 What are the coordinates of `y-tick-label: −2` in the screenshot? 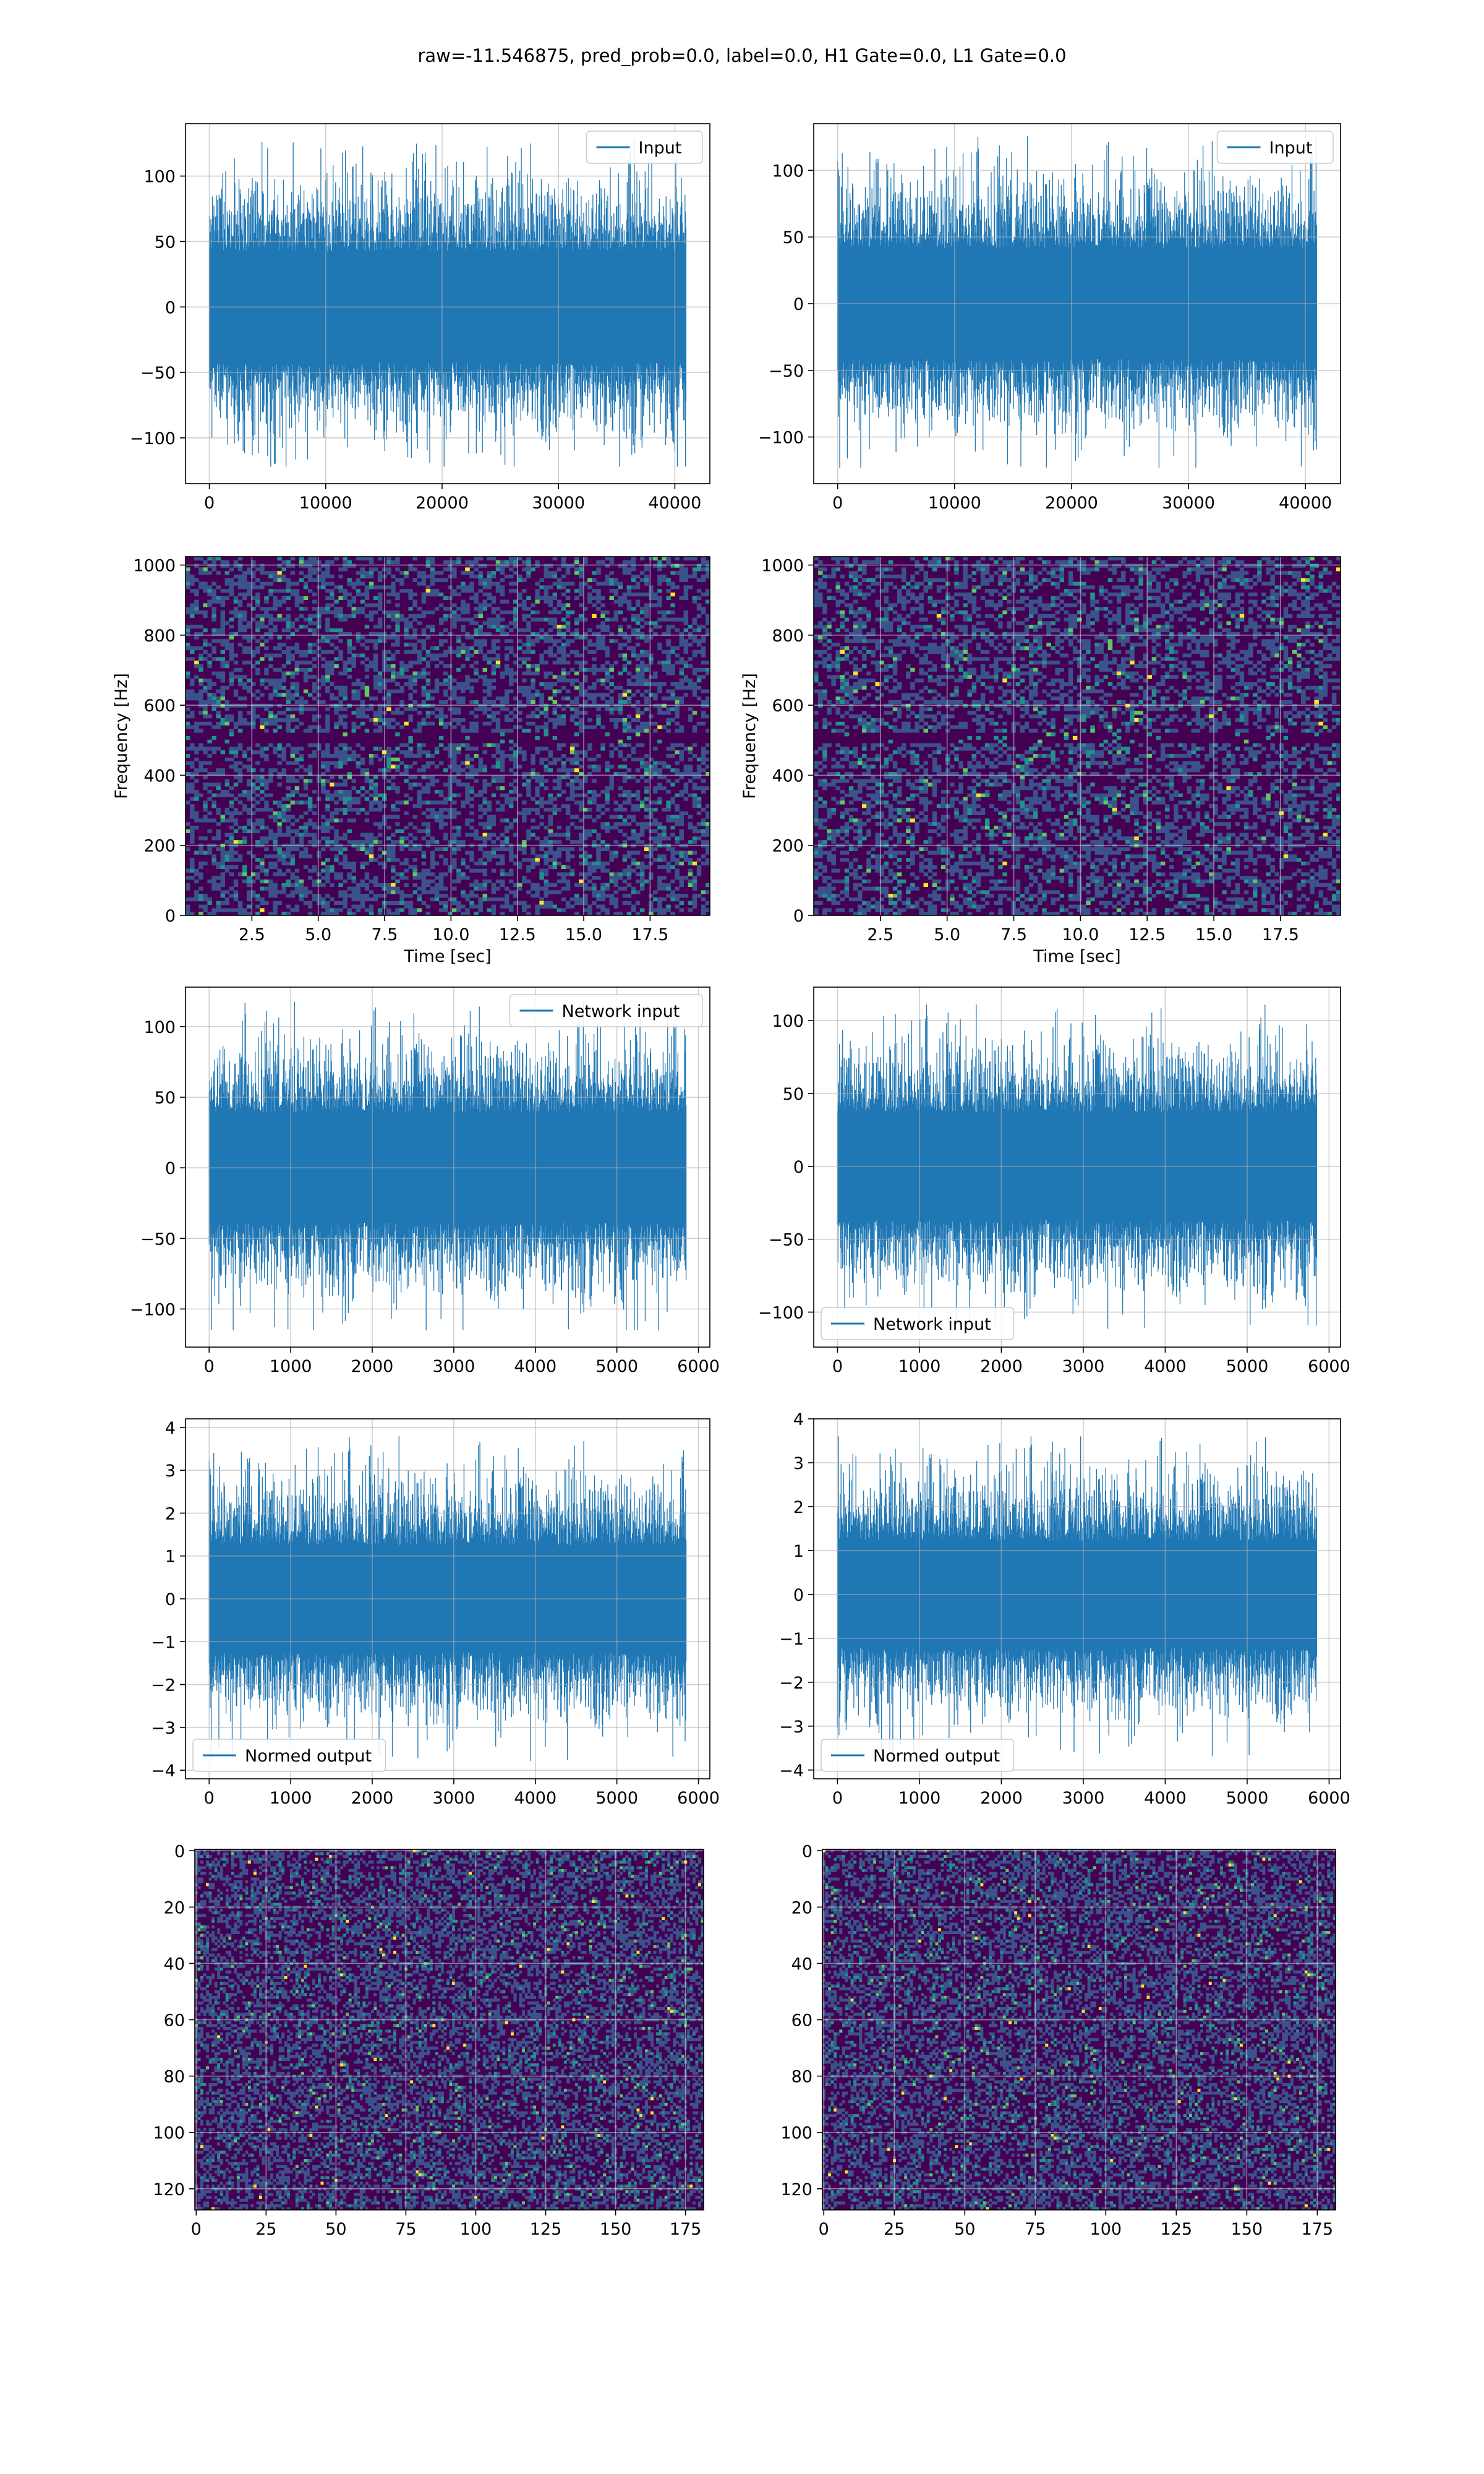 It's located at (791, 1683).